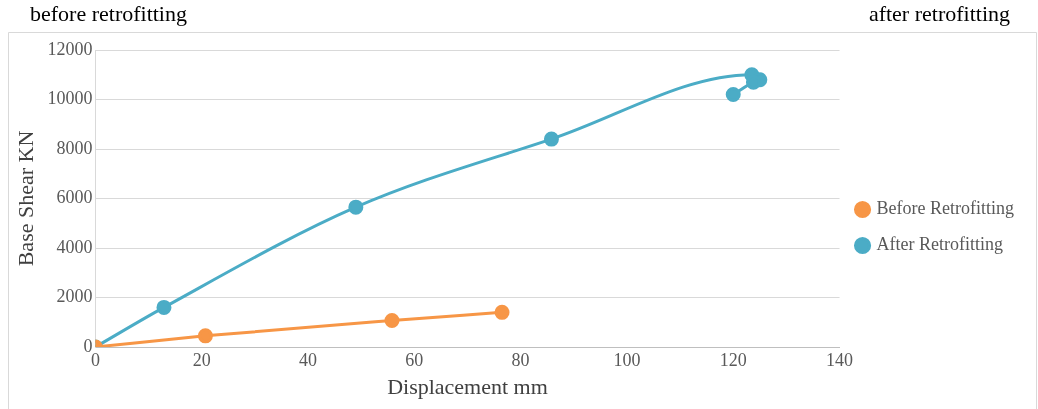 The width and height of the screenshot is (1038, 409). I want to click on y-tick-label: 12000, so click(70, 48).